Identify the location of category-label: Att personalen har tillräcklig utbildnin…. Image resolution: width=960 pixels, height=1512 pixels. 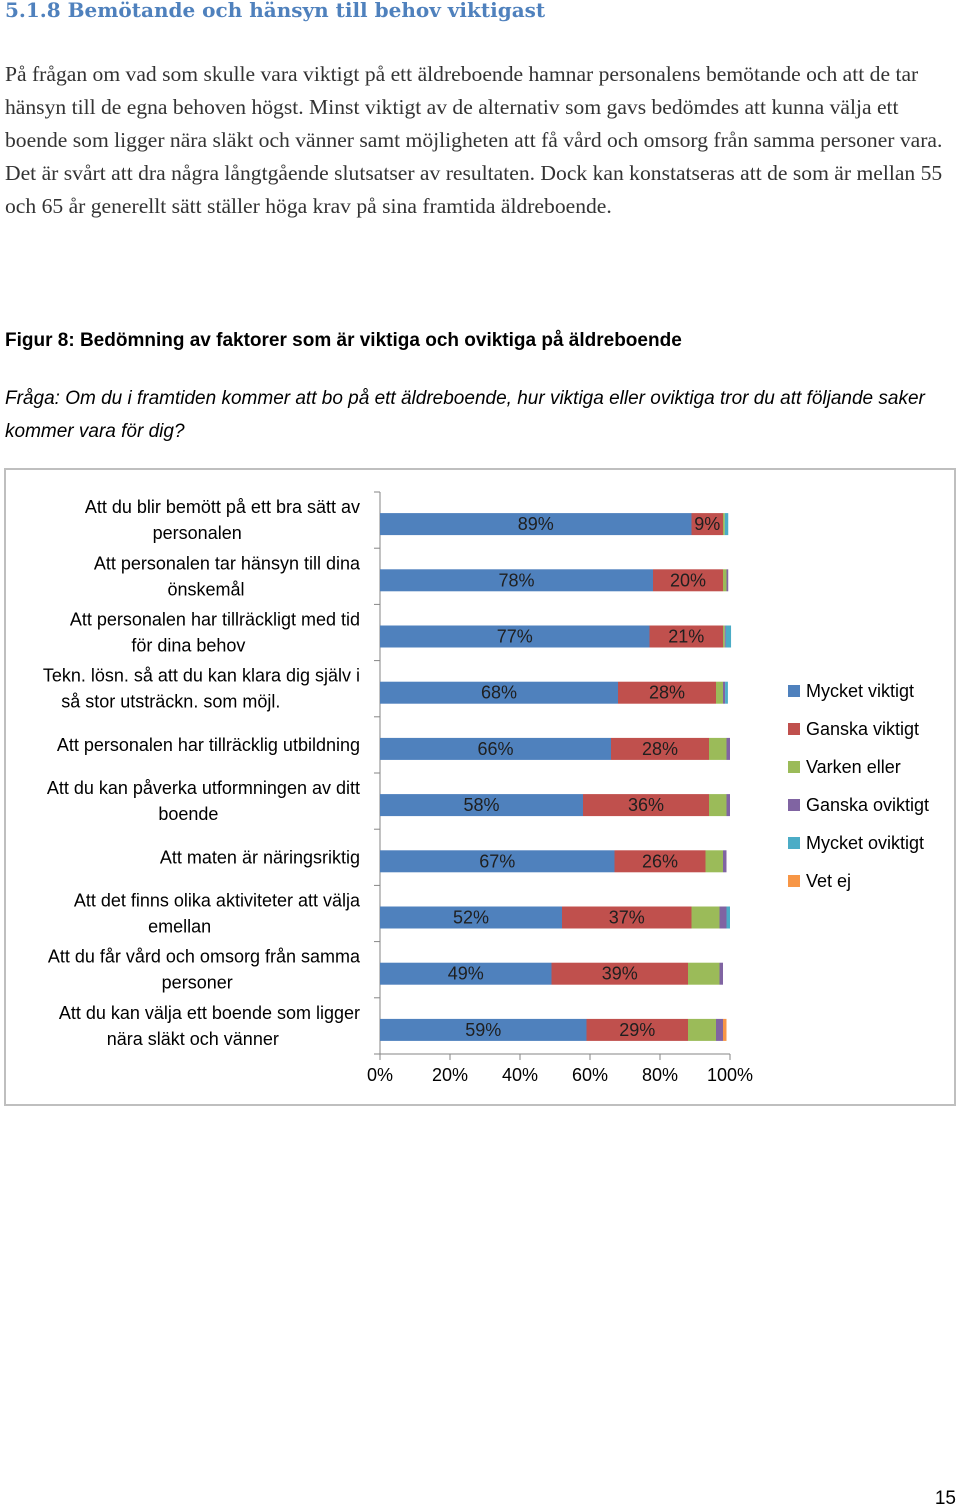
(208, 745).